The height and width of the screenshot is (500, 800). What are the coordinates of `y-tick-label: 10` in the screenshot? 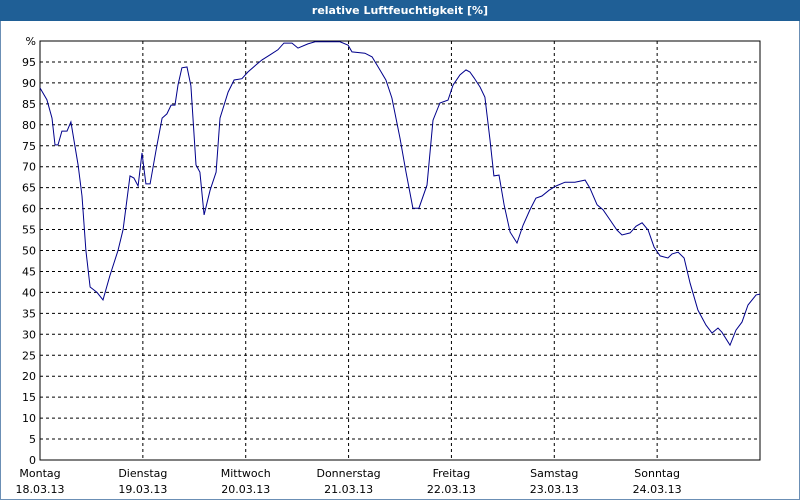 It's located at (29, 418).